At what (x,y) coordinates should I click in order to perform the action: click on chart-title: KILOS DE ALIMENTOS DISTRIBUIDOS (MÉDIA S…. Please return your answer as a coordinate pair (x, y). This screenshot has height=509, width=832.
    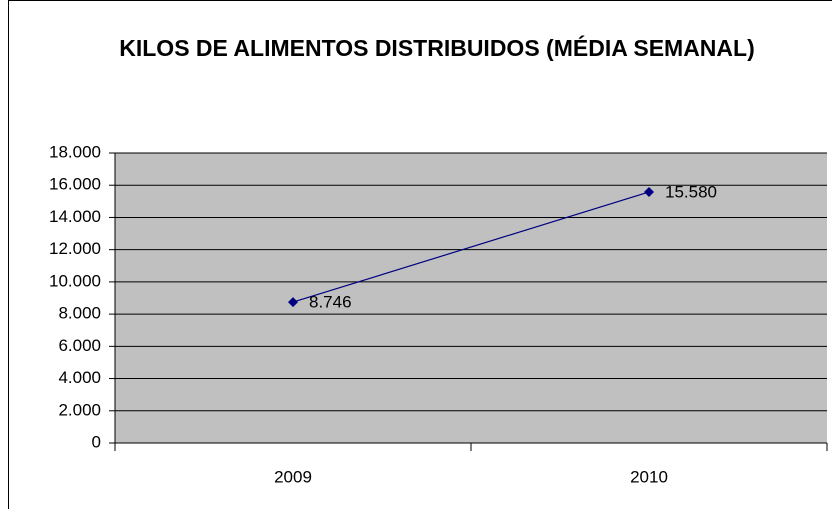
    Looking at the image, I should click on (437, 48).